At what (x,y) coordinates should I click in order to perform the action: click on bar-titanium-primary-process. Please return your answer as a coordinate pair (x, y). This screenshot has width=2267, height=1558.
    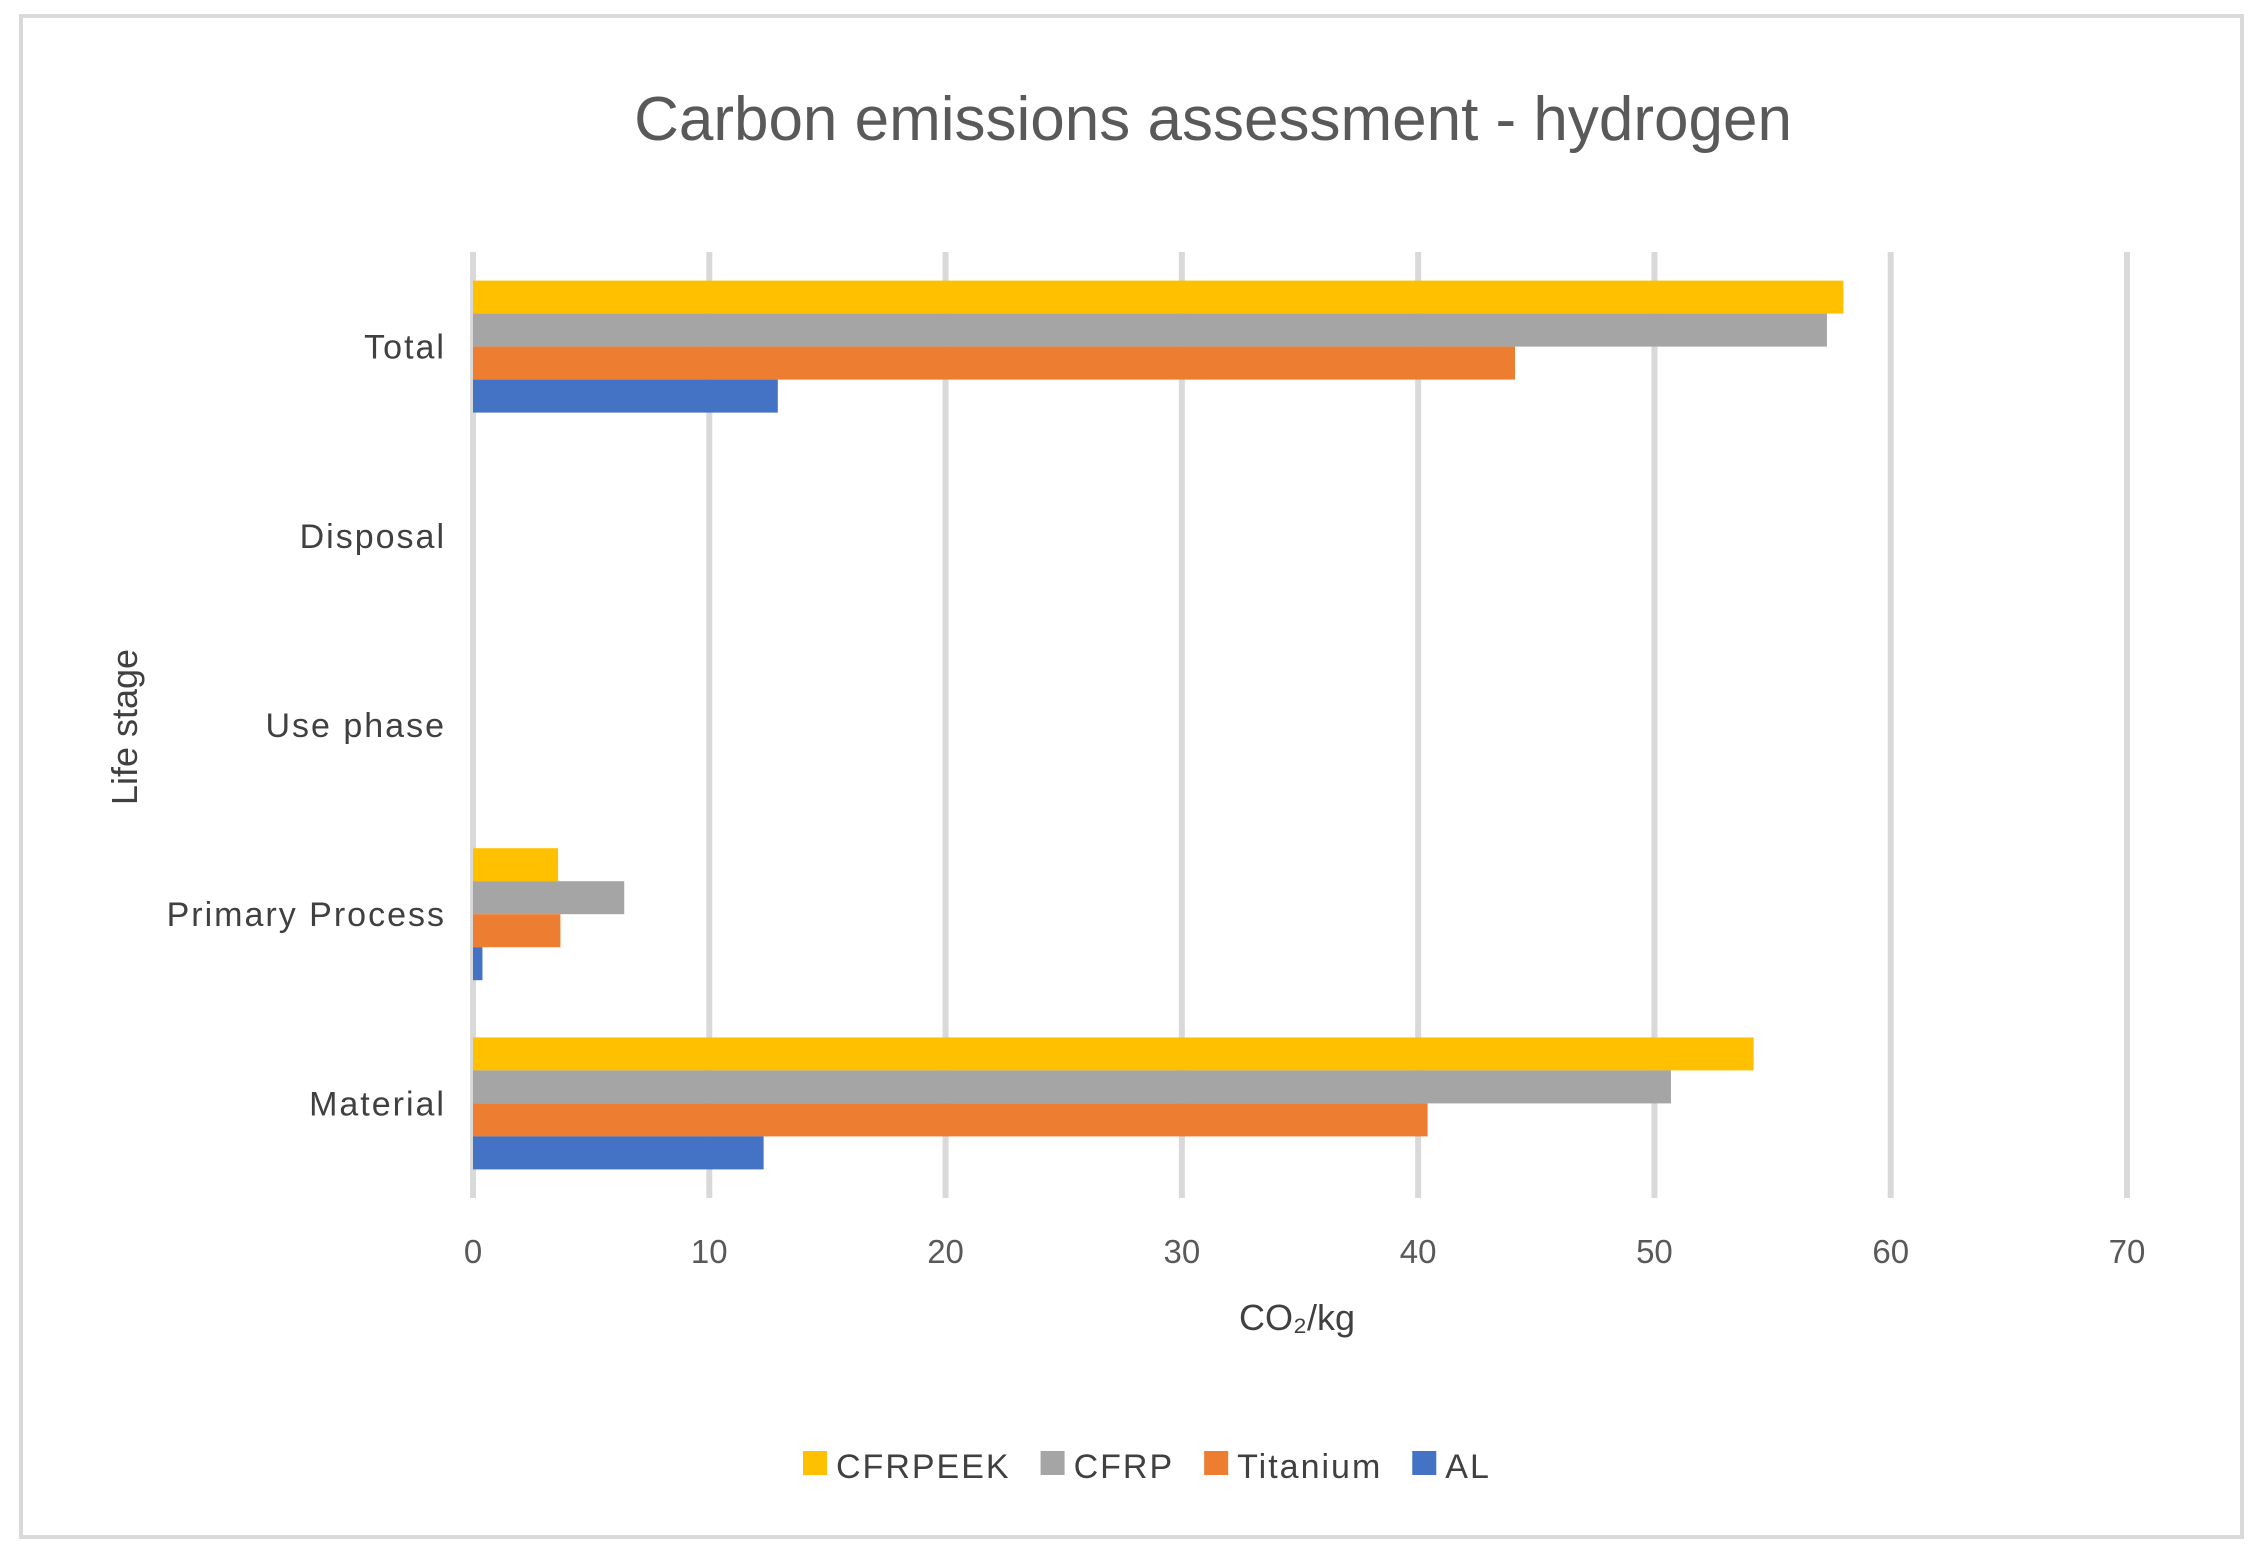
    Looking at the image, I should click on (517, 931).